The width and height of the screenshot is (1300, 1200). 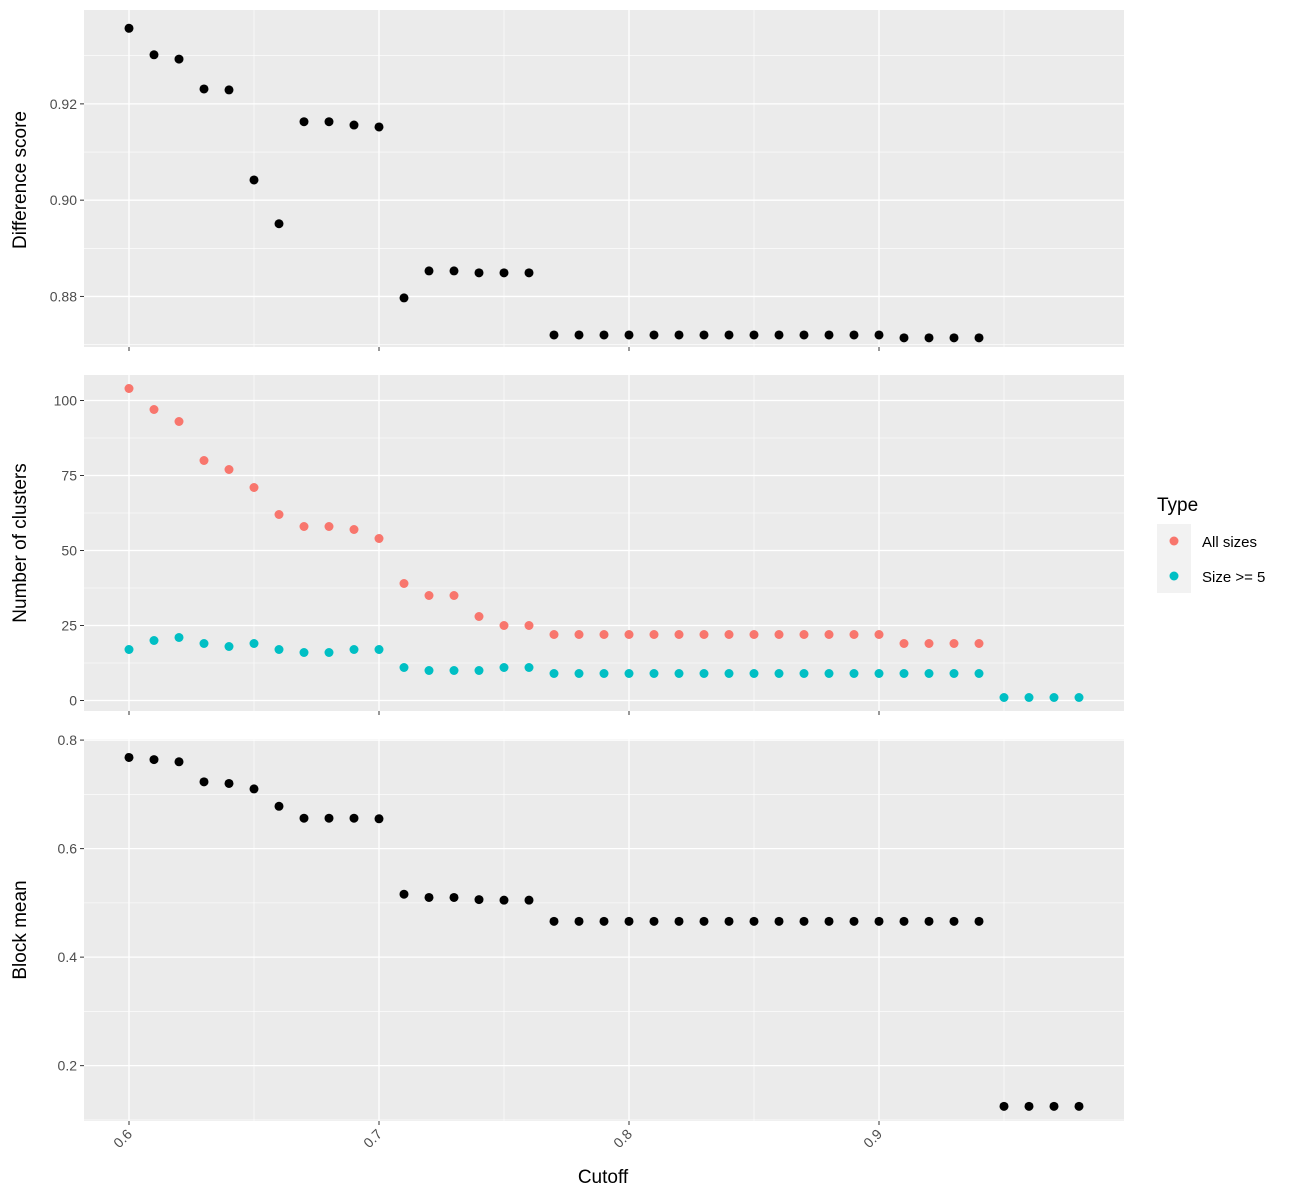 I want to click on y-axis-title-number-of-clusters: Number of clusters, so click(x=20, y=542).